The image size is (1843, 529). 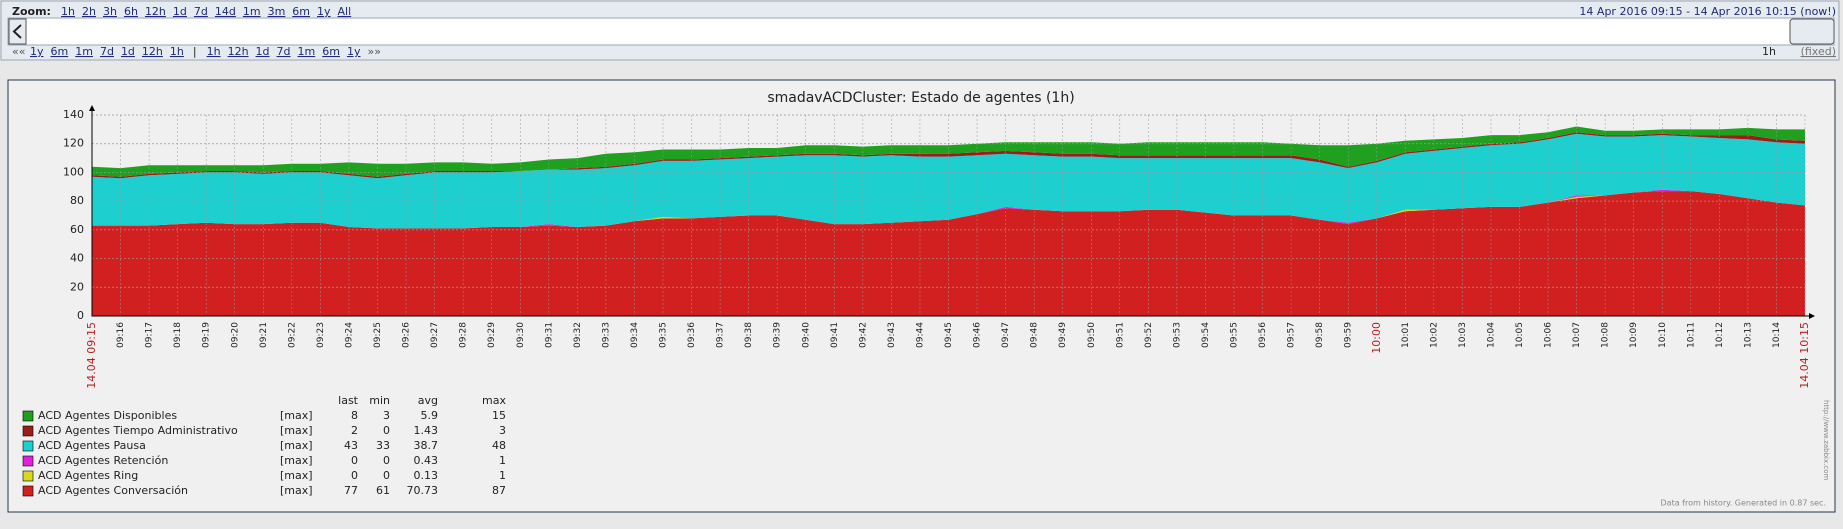 What do you see at coordinates (499, 490) in the screenshot?
I see `legend-stat: 87` at bounding box center [499, 490].